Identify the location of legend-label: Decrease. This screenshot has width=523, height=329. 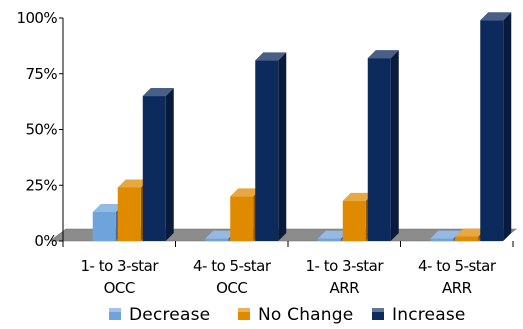
(169, 315).